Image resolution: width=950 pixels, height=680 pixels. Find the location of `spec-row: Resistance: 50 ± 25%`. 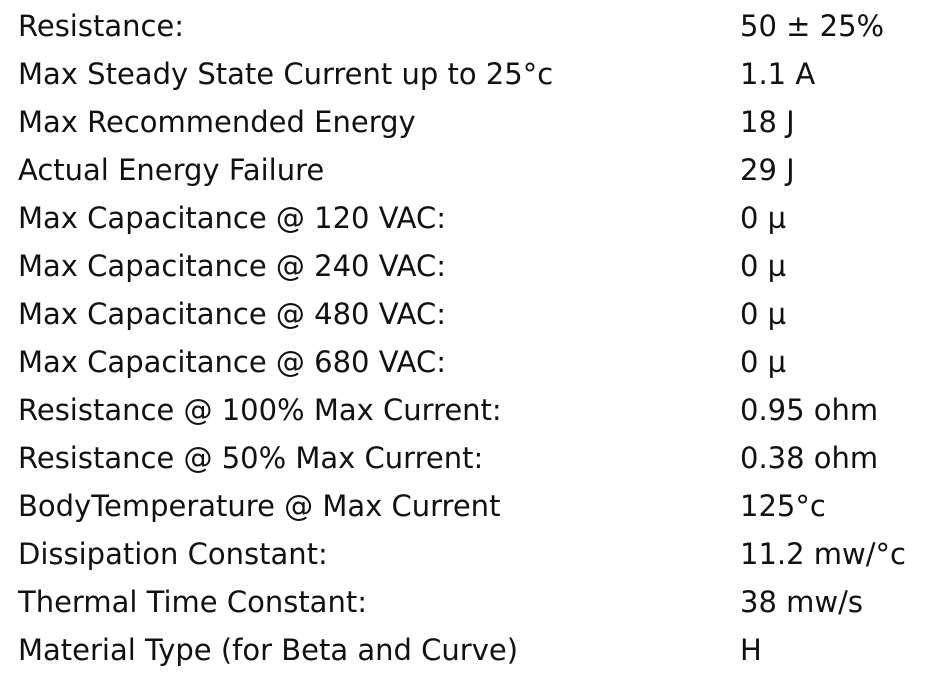

spec-row: Resistance: 50 ± 25% is located at coordinates (475, 26).